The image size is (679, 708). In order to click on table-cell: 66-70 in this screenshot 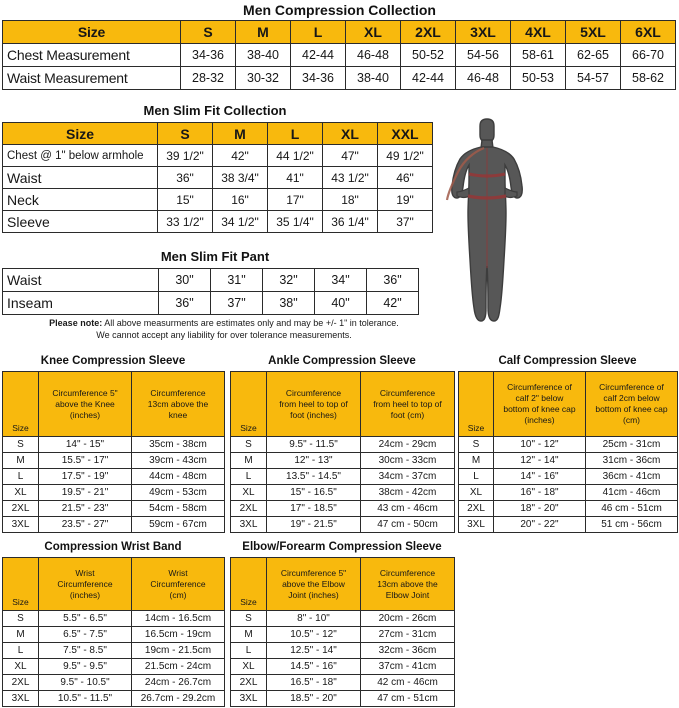, I will do `click(648, 55)`.